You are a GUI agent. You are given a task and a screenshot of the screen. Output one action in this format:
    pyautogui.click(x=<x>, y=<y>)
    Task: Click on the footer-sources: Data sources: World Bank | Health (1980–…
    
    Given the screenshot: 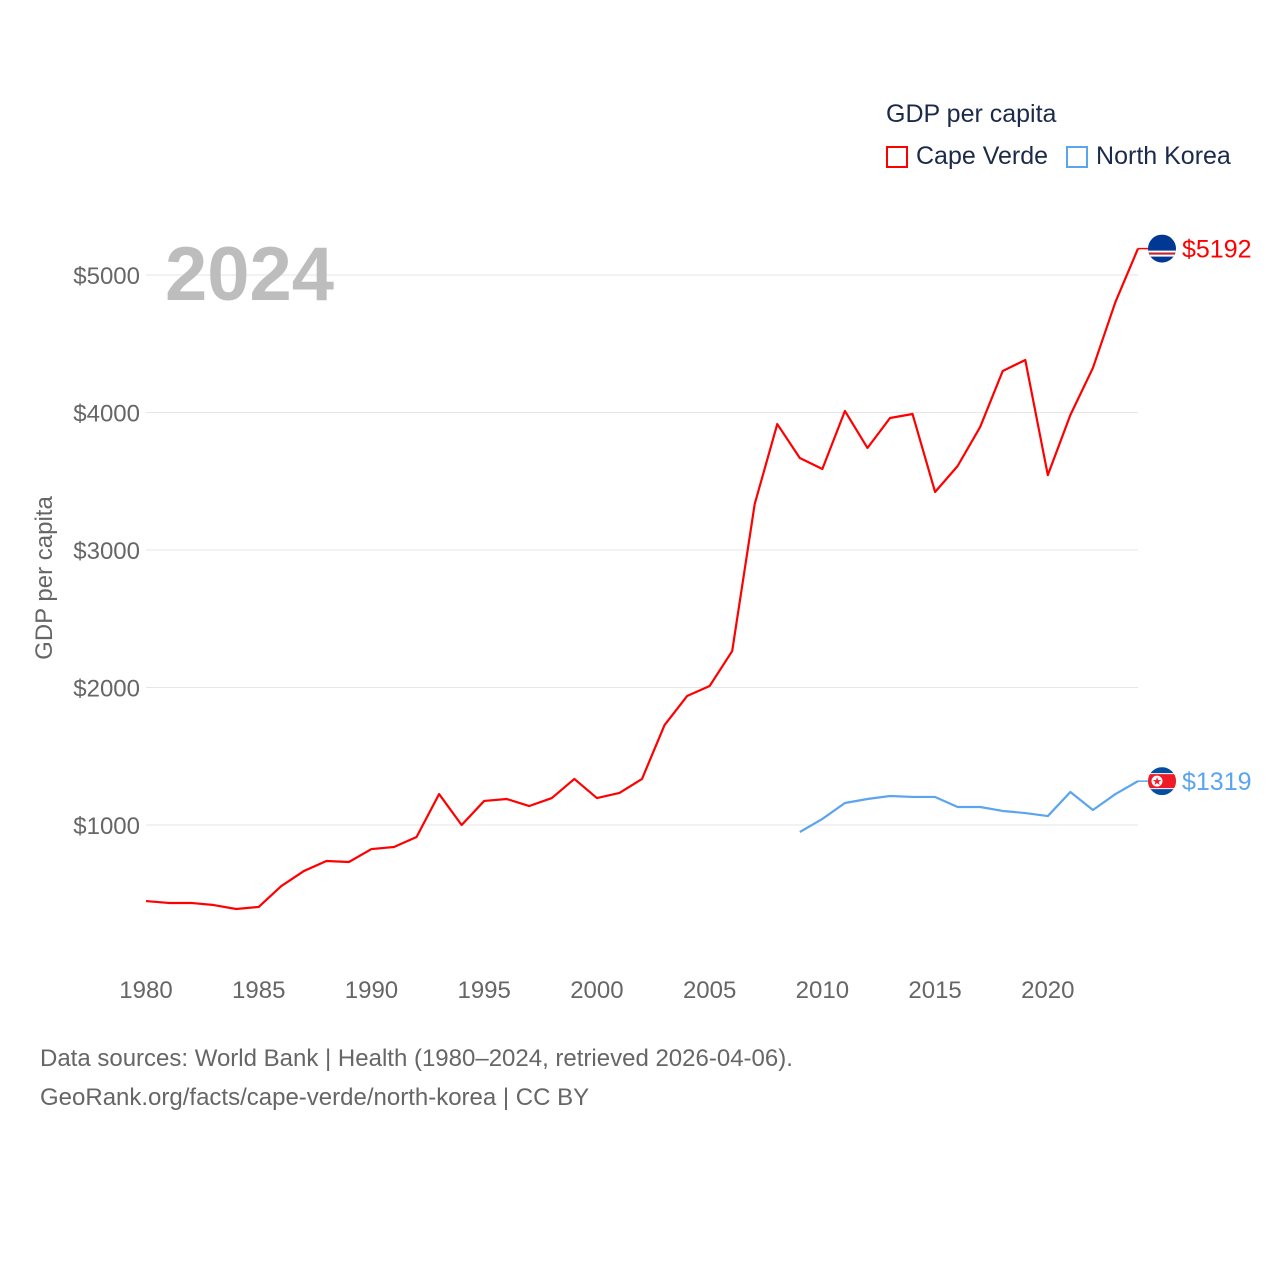 What is the action you would take?
    pyautogui.click(x=416, y=1058)
    